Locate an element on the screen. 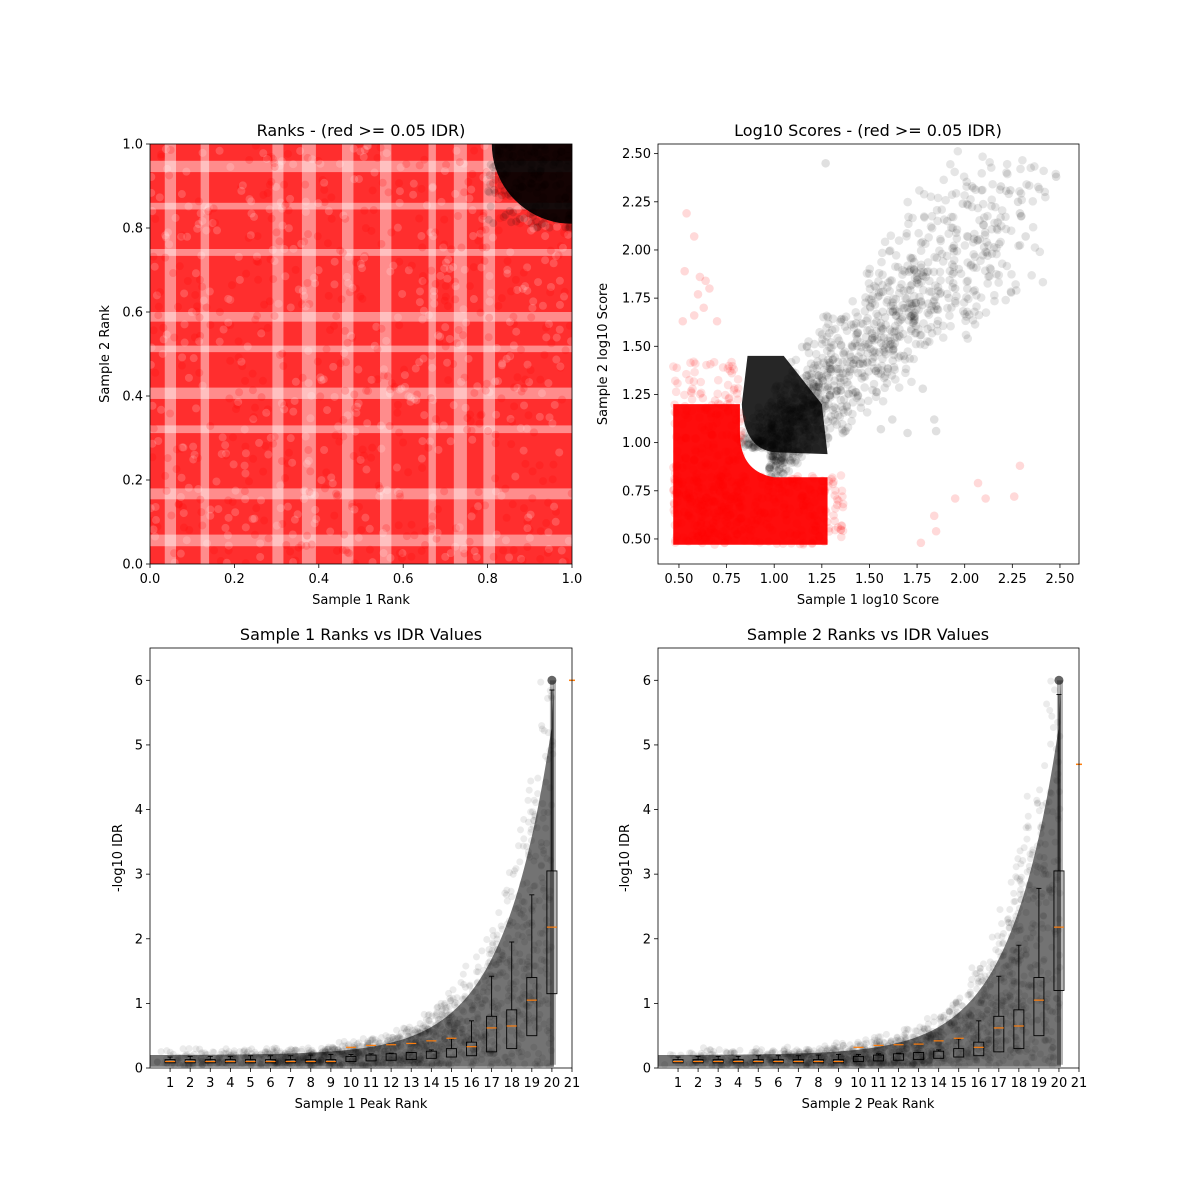  y-tick-label: 0.6 is located at coordinates (132, 313).